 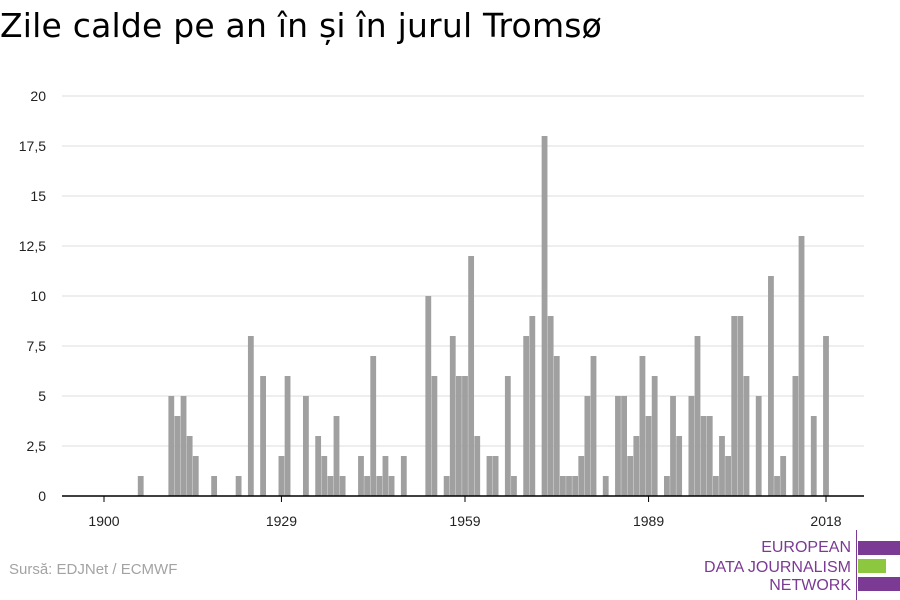 What do you see at coordinates (810, 585) in the screenshot?
I see `logo-line-3: NETWORK` at bounding box center [810, 585].